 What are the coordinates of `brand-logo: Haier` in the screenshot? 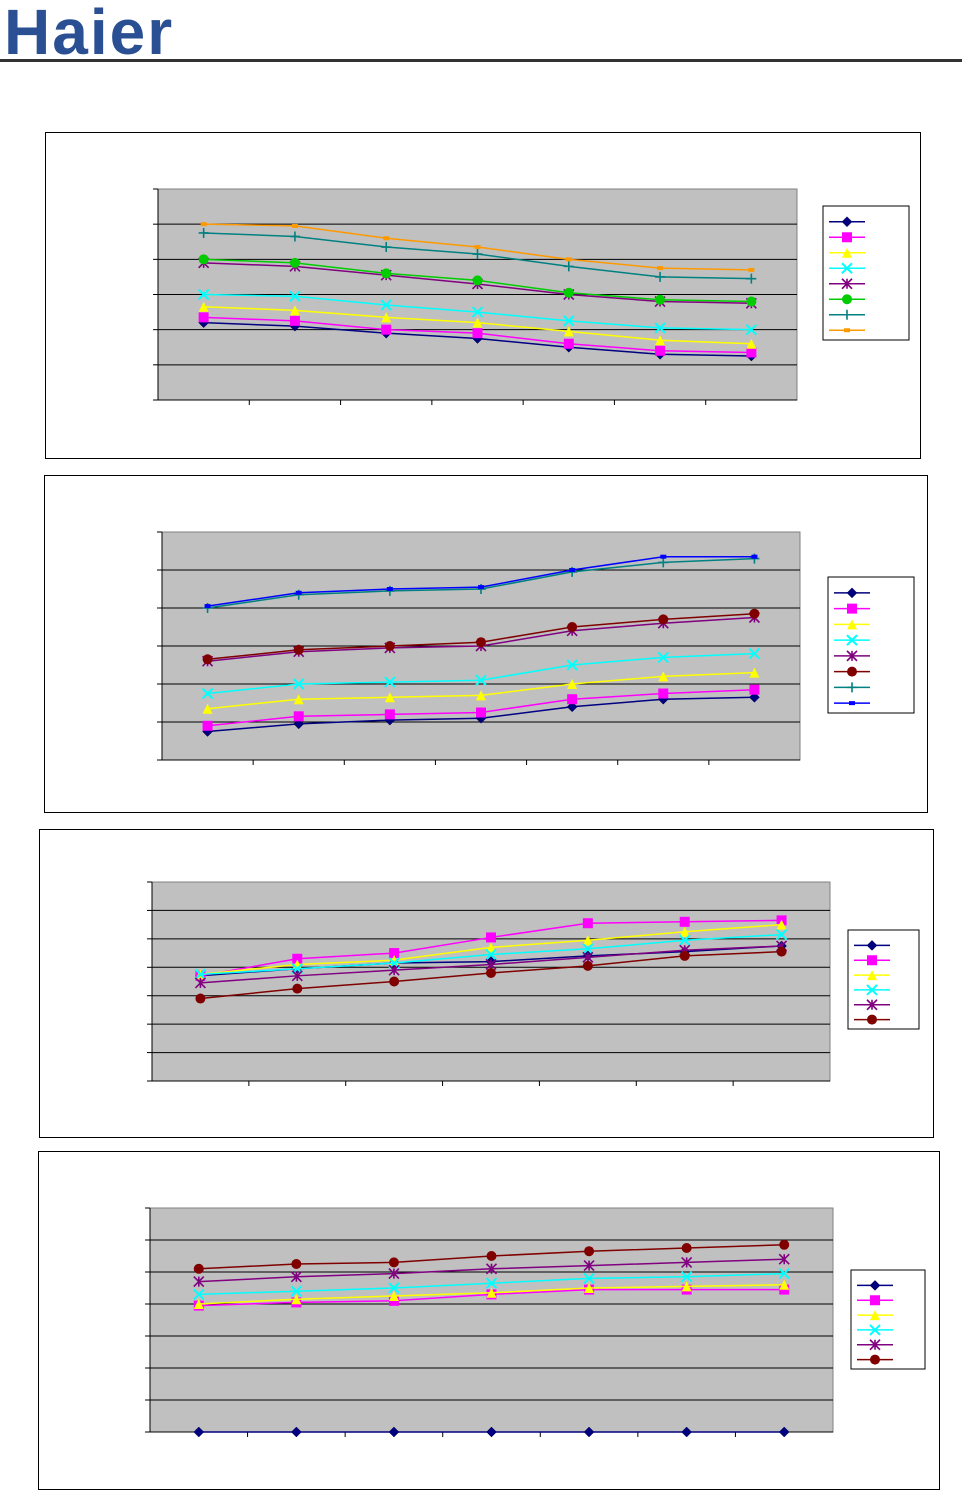 It's located at (89, 34).